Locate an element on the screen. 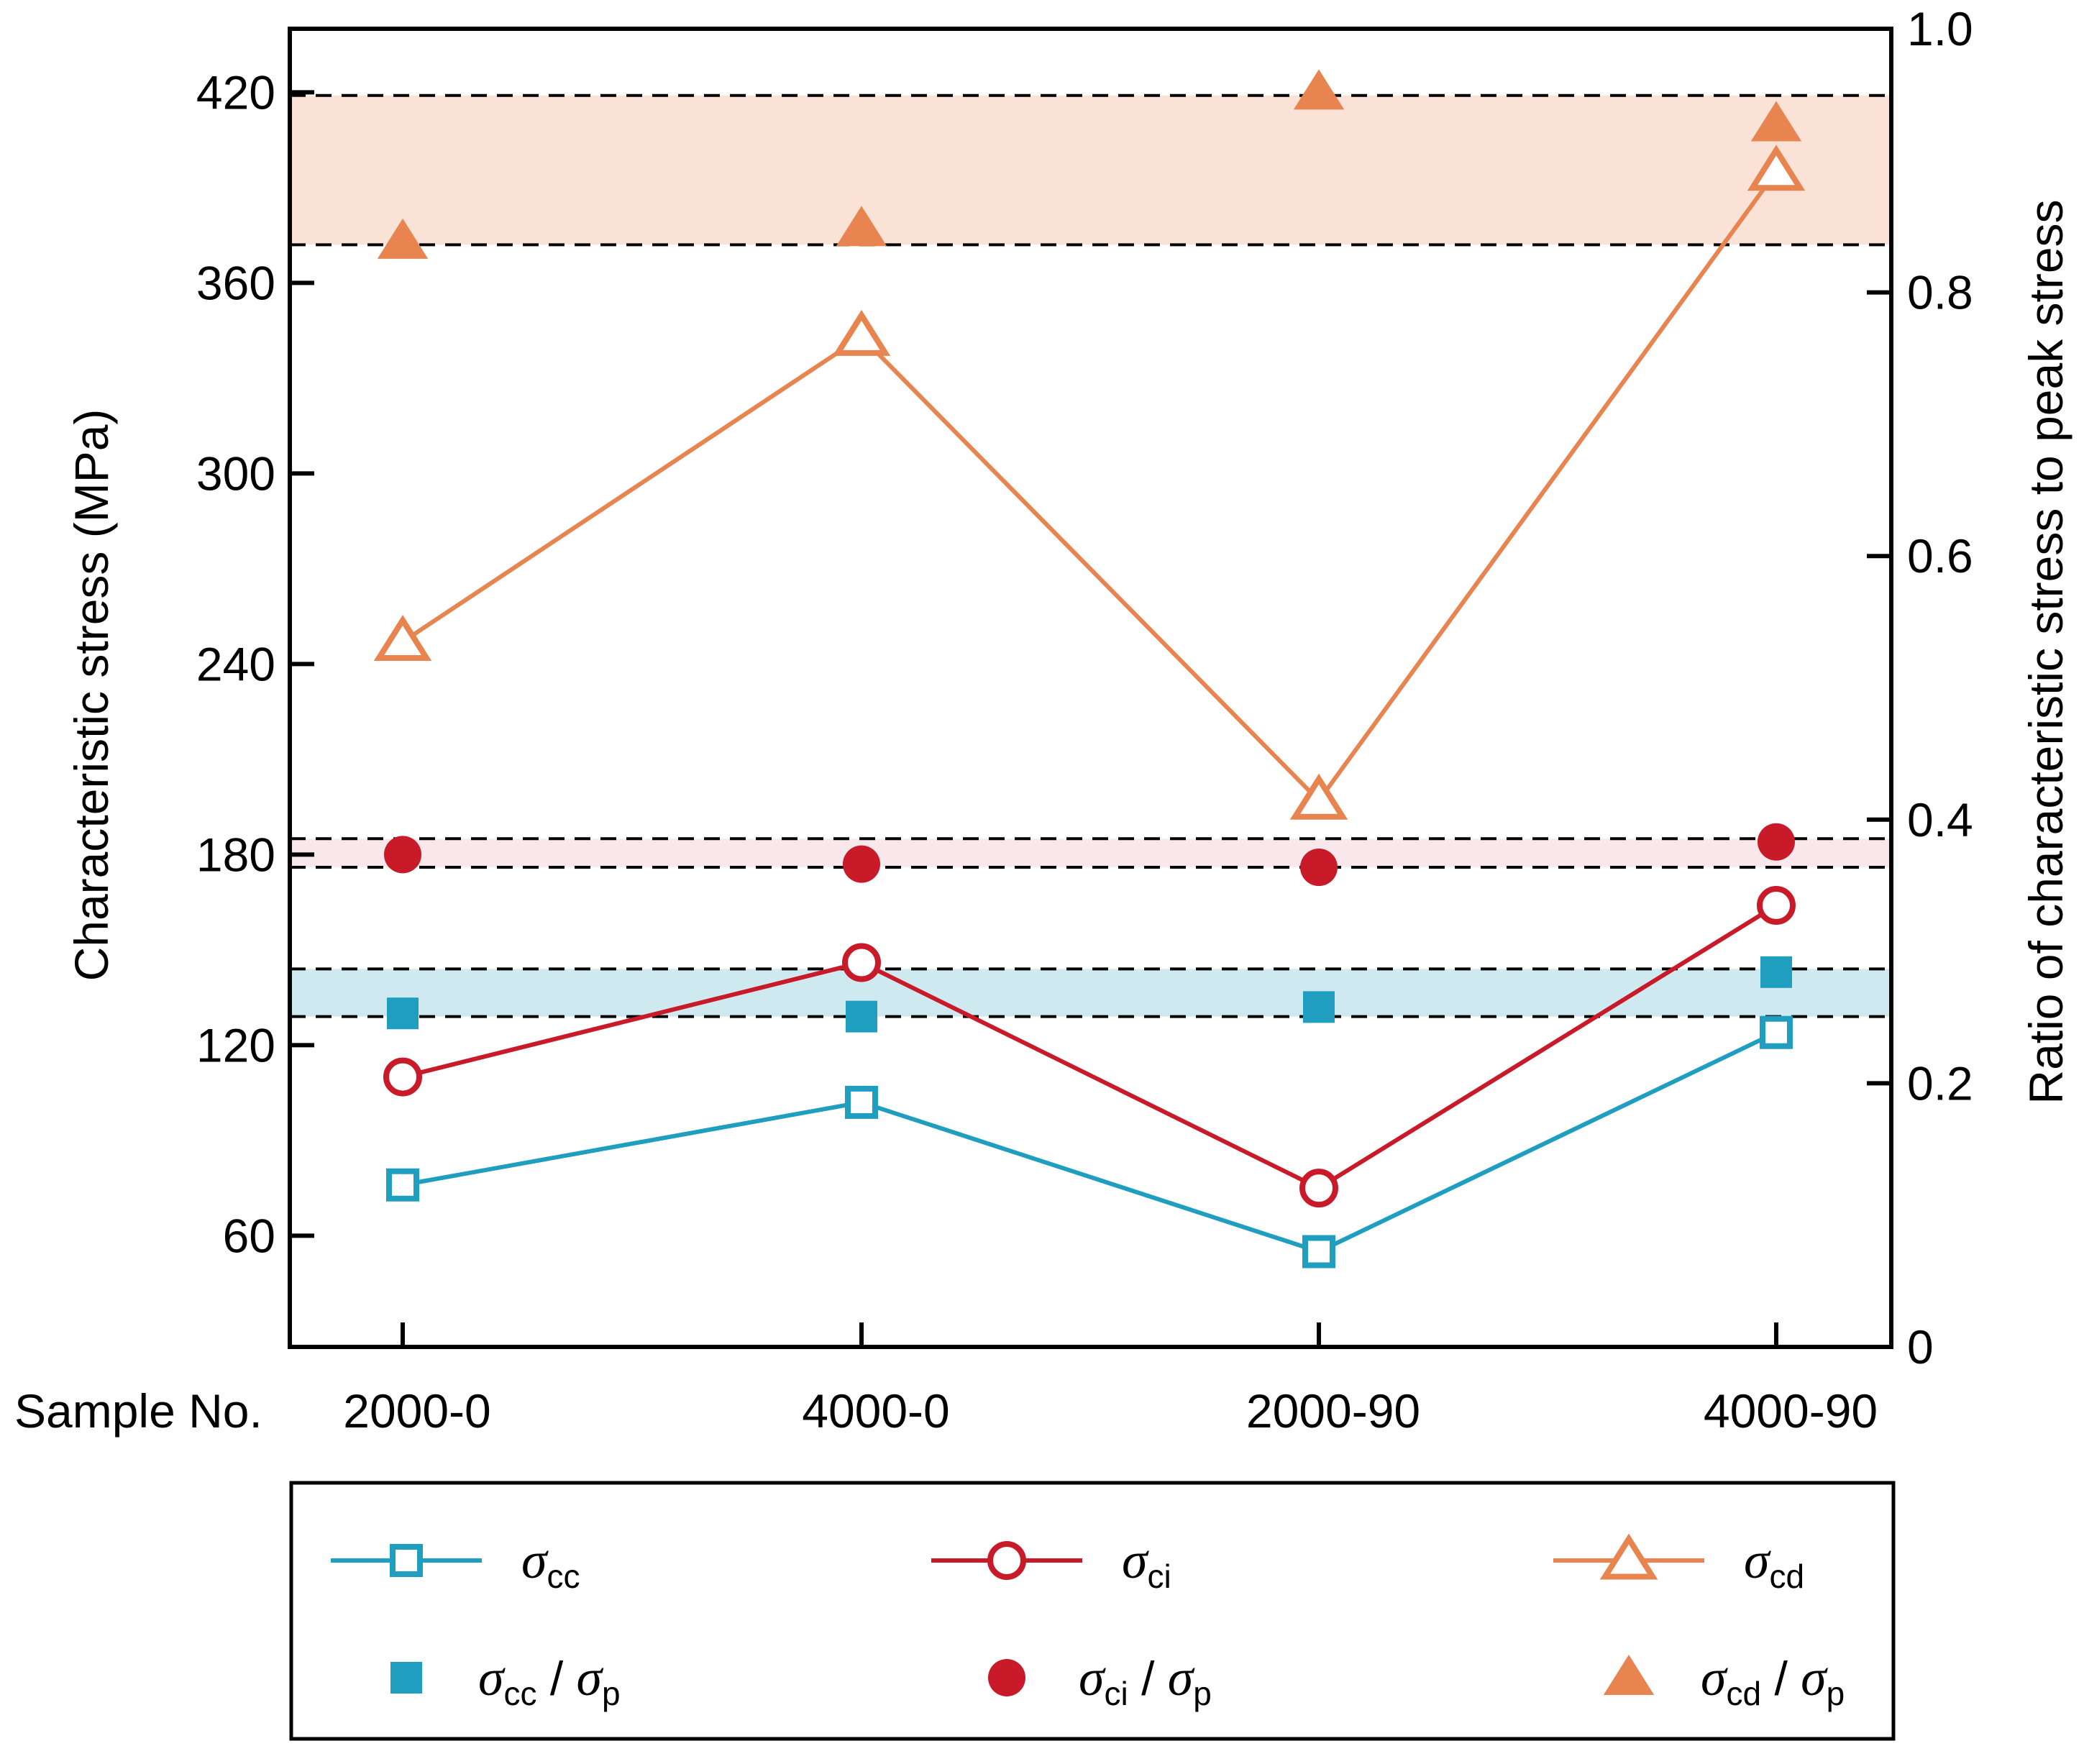  left-tick-label: 120 is located at coordinates (236, 1044).